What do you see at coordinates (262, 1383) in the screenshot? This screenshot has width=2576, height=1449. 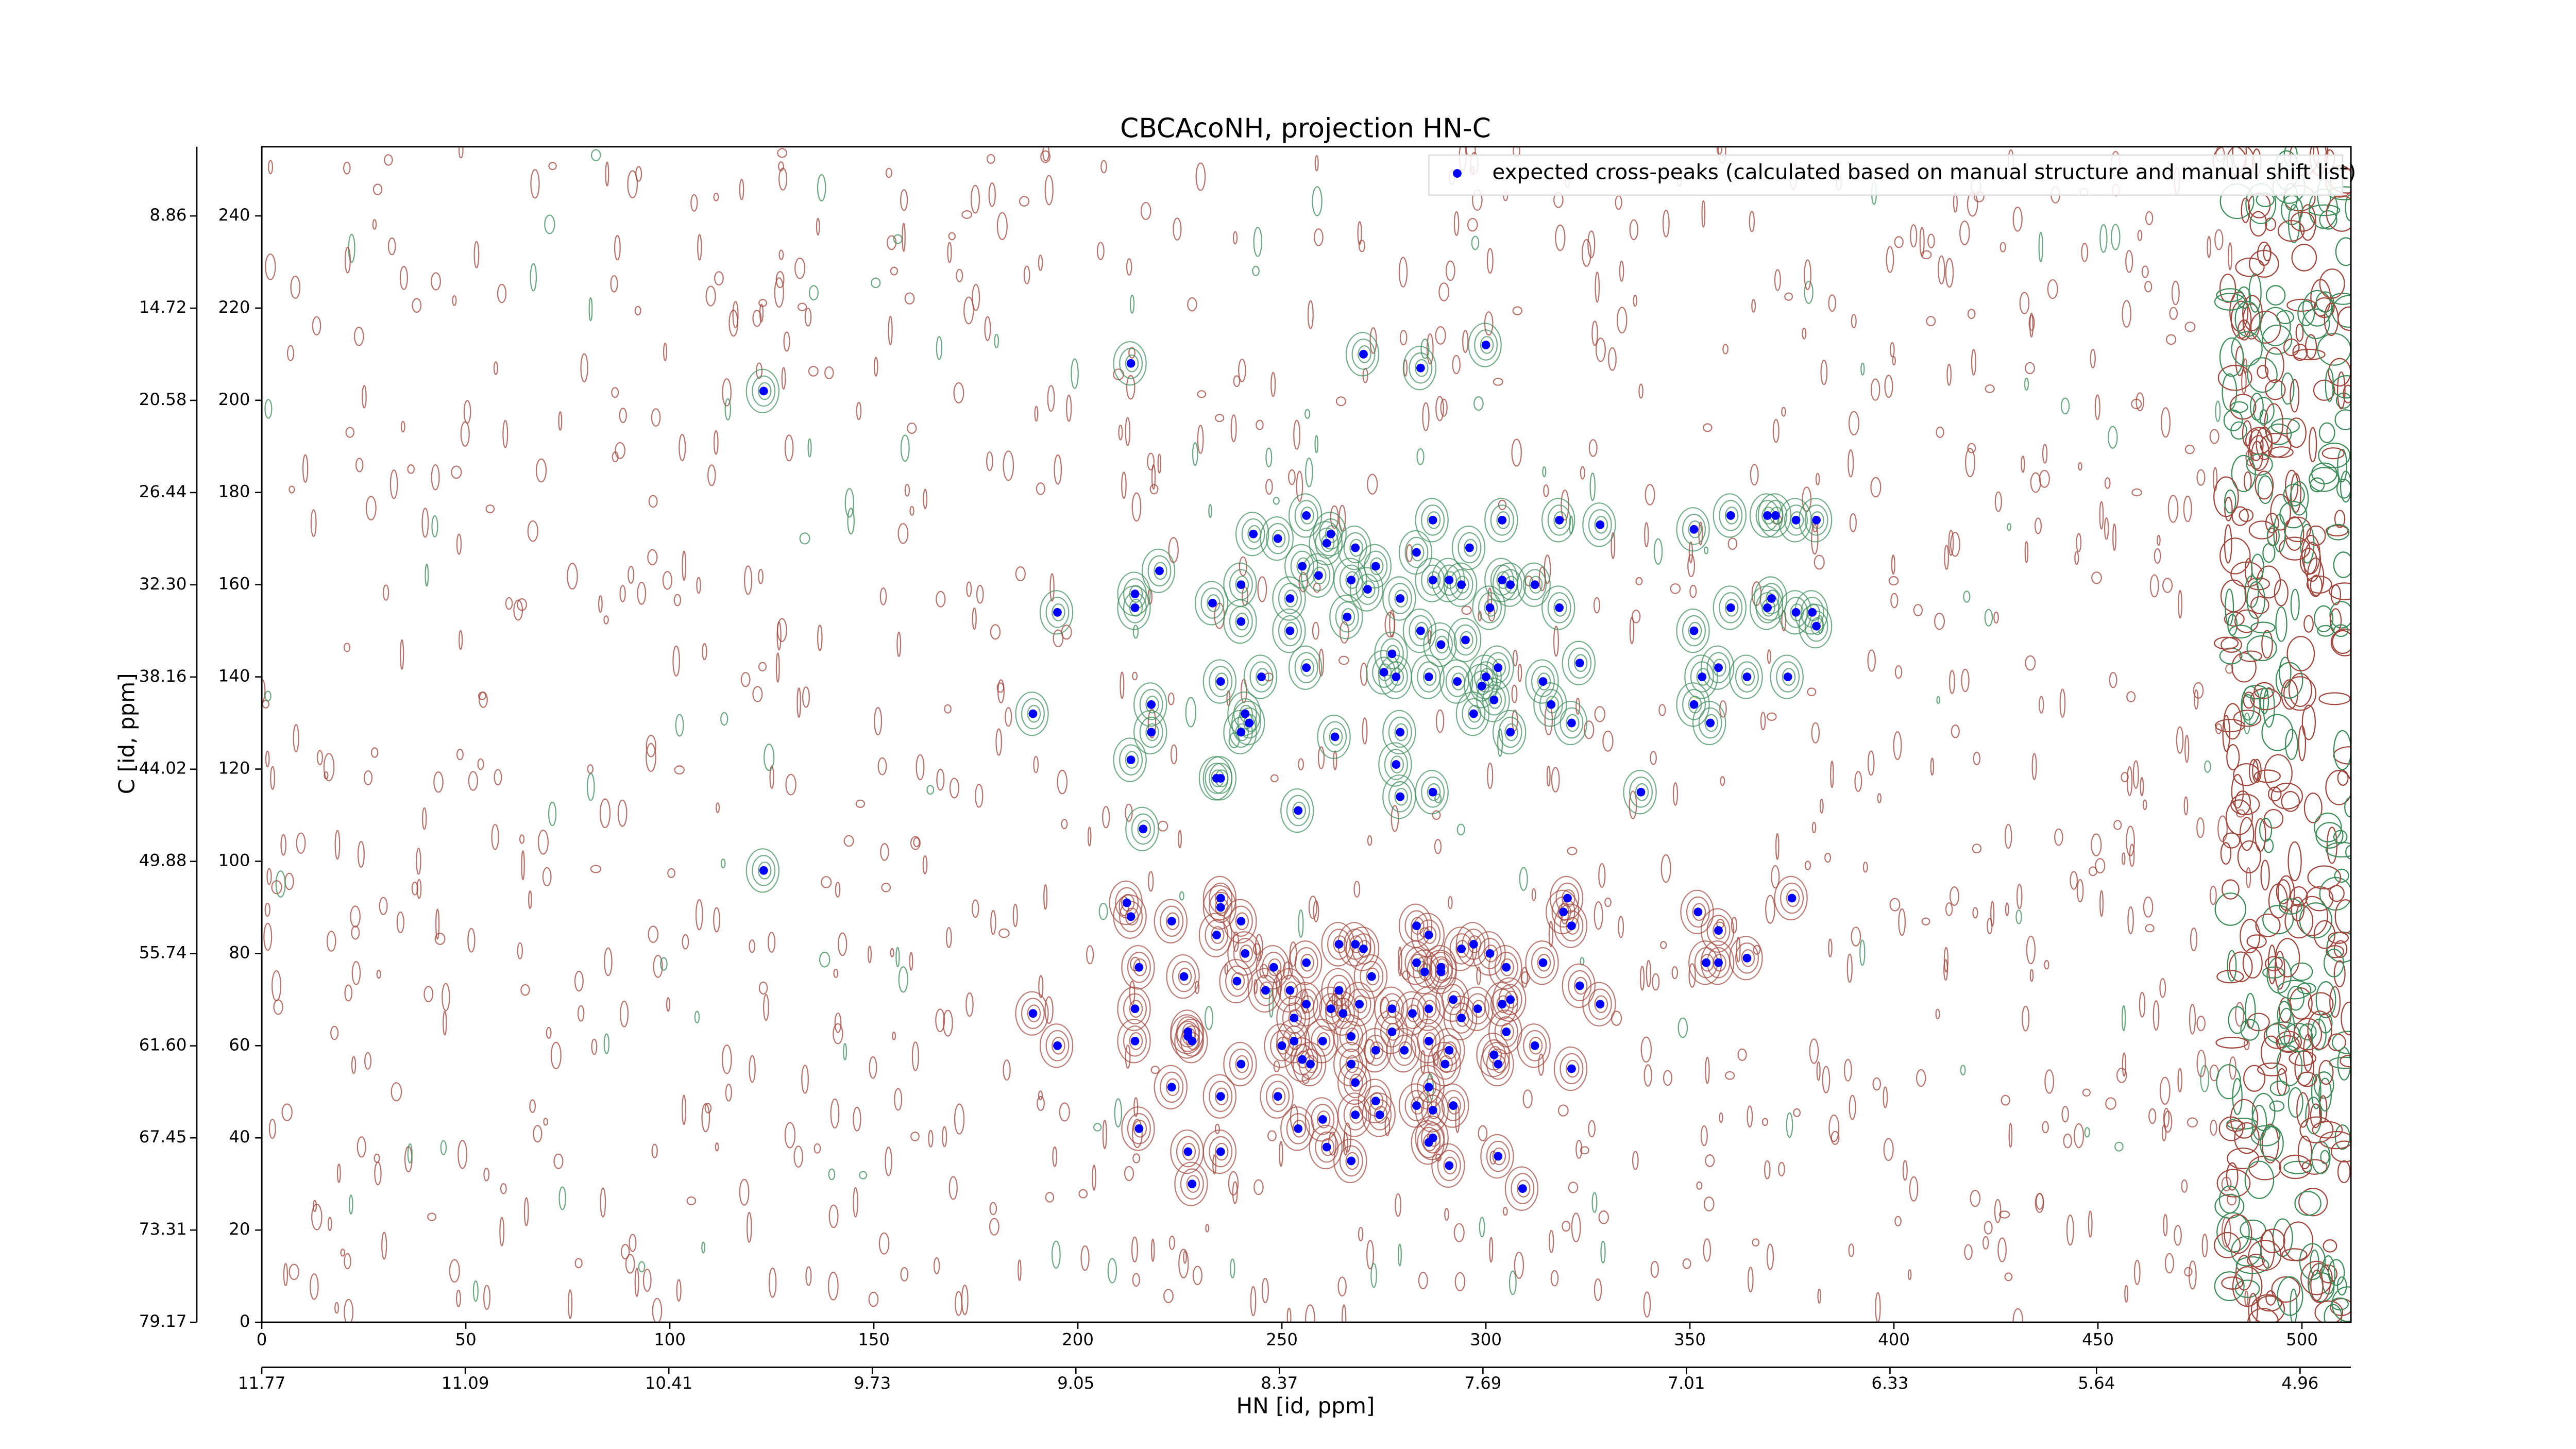 I see `x2-tick-label: 11.77` at bounding box center [262, 1383].